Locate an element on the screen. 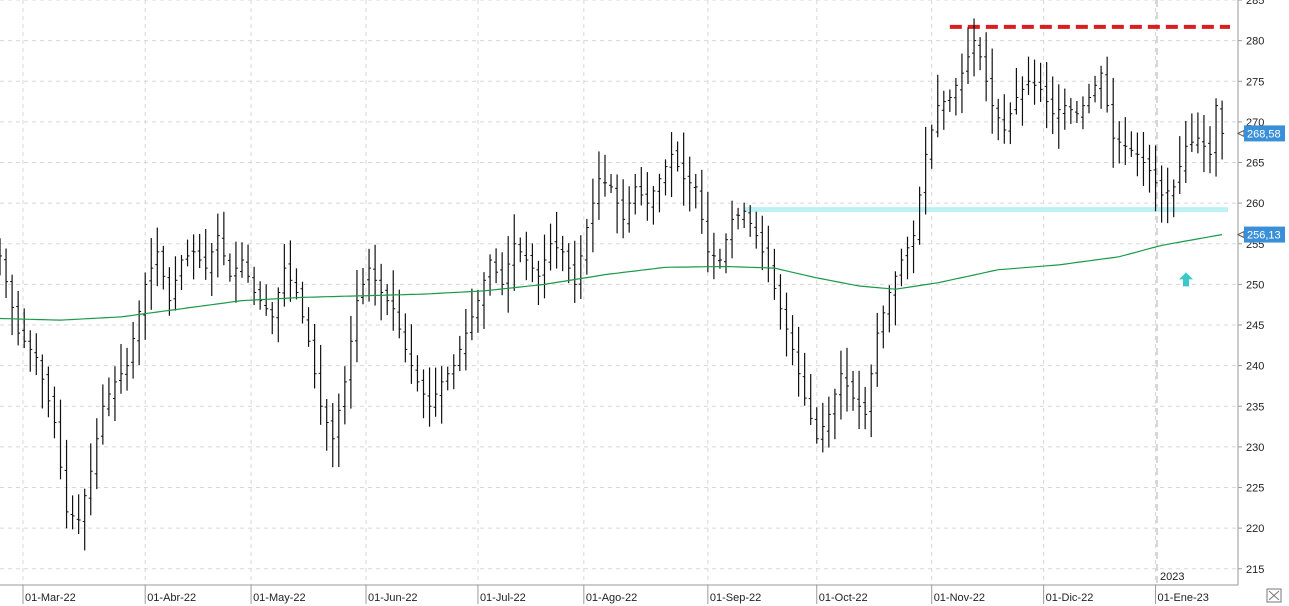 The width and height of the screenshot is (1289, 606). price-tick-label: 260 is located at coordinates (1255, 204).